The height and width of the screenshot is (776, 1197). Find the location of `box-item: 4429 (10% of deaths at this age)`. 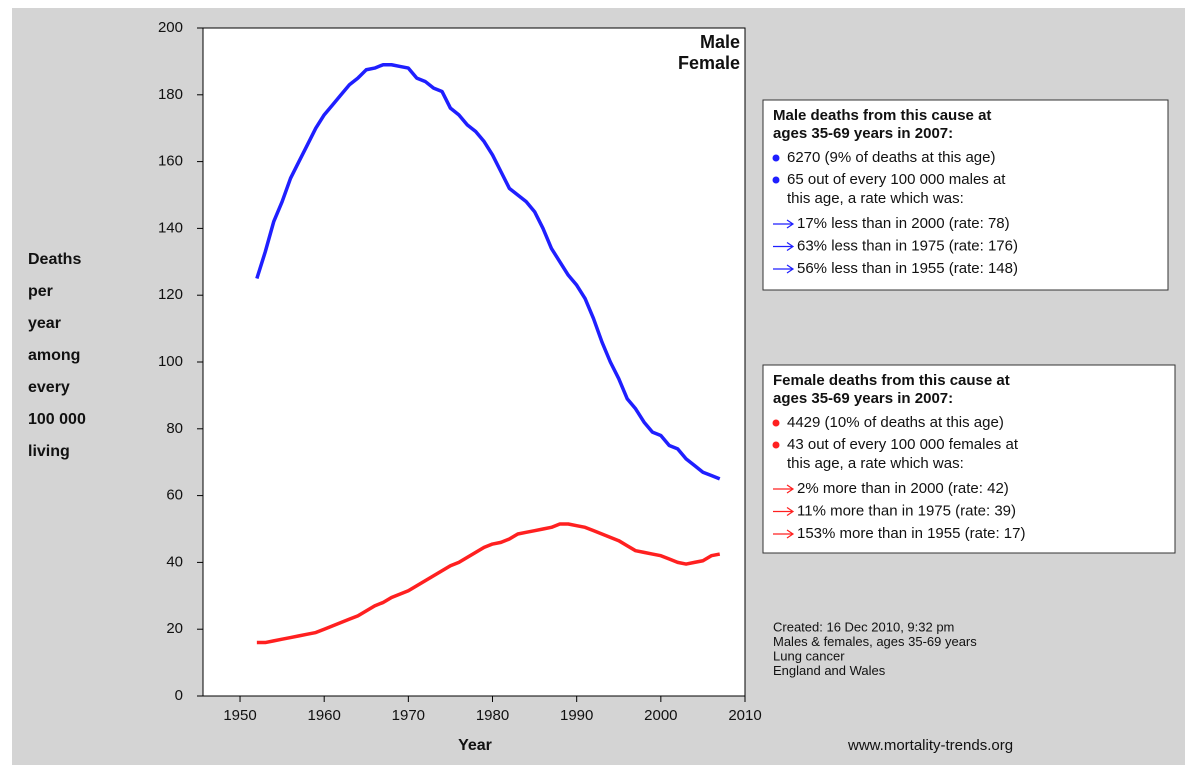

box-item: 4429 (10% of deaths at this age) is located at coordinates (895, 422).